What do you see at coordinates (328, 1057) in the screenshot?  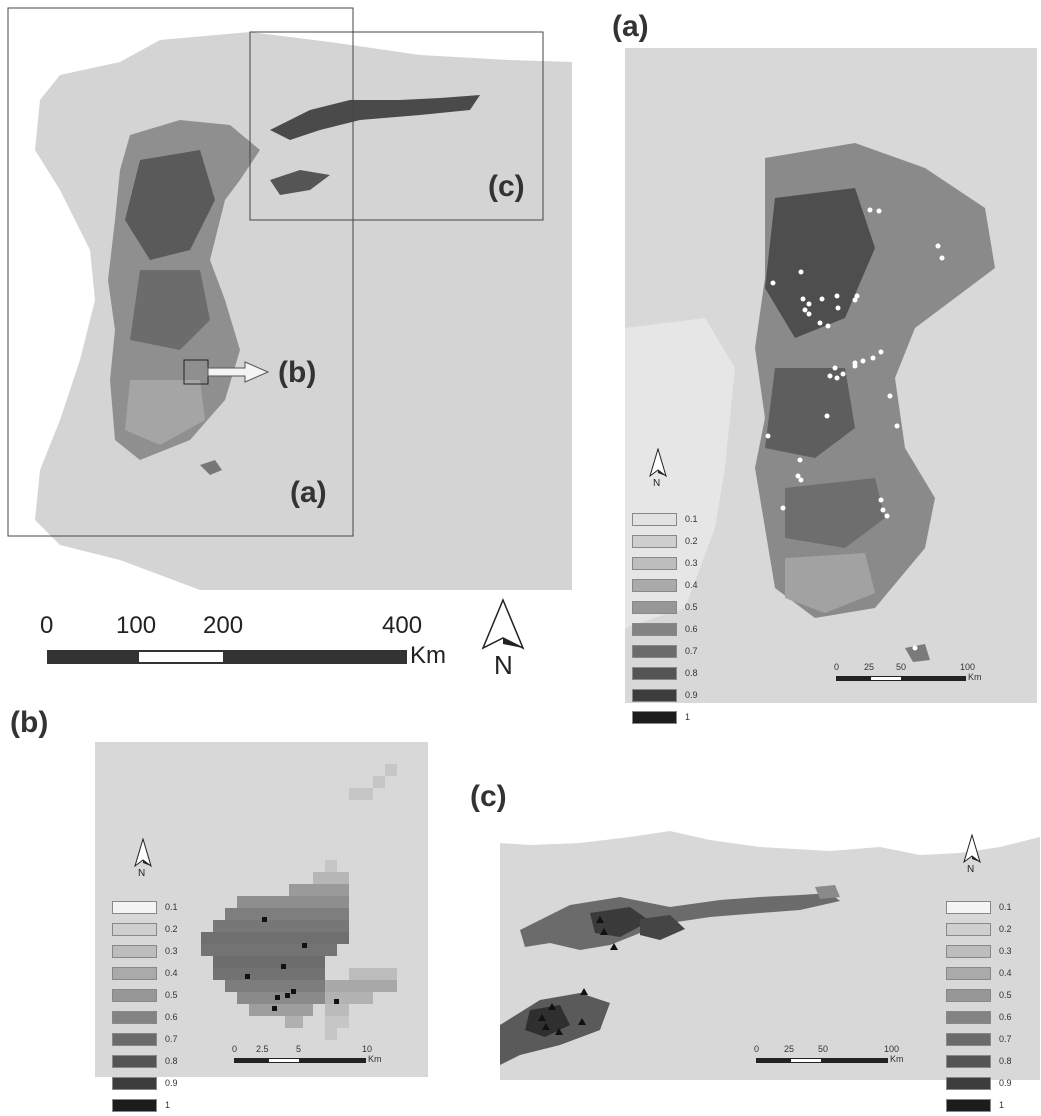 I see `panel-b-scale-bar: 0 2.5 5 10 Km` at bounding box center [328, 1057].